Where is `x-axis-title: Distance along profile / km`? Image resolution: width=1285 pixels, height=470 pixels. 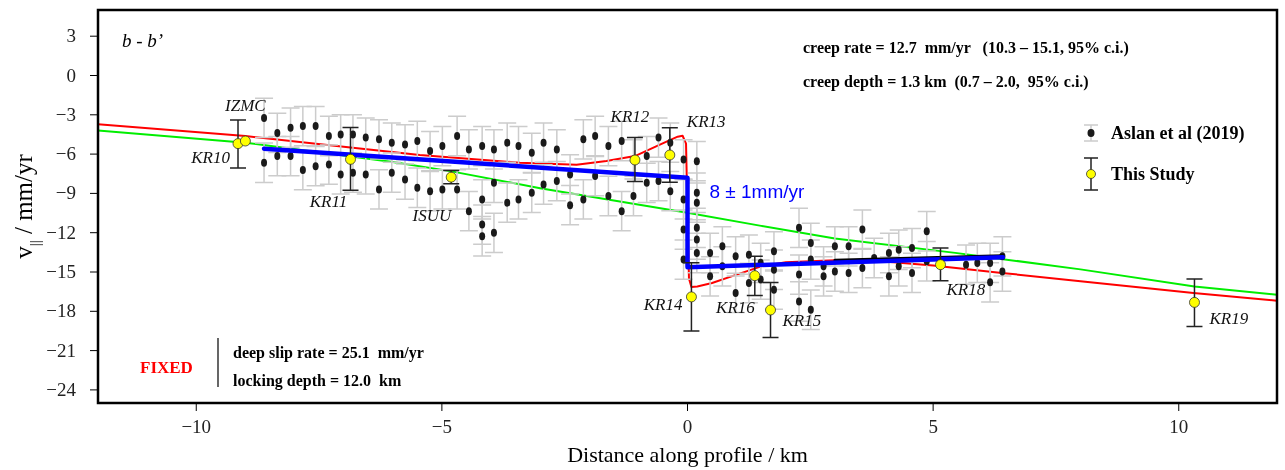 x-axis-title: Distance along profile / km is located at coordinates (687, 454).